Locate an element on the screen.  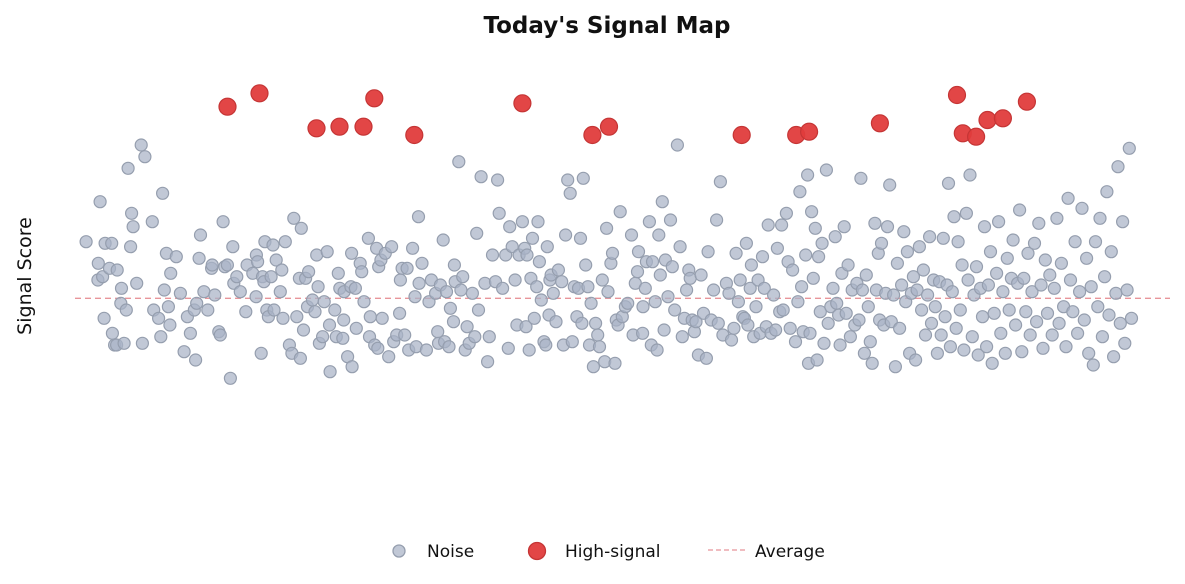
legend: Noise High-signal Average is located at coordinates (608, 551).